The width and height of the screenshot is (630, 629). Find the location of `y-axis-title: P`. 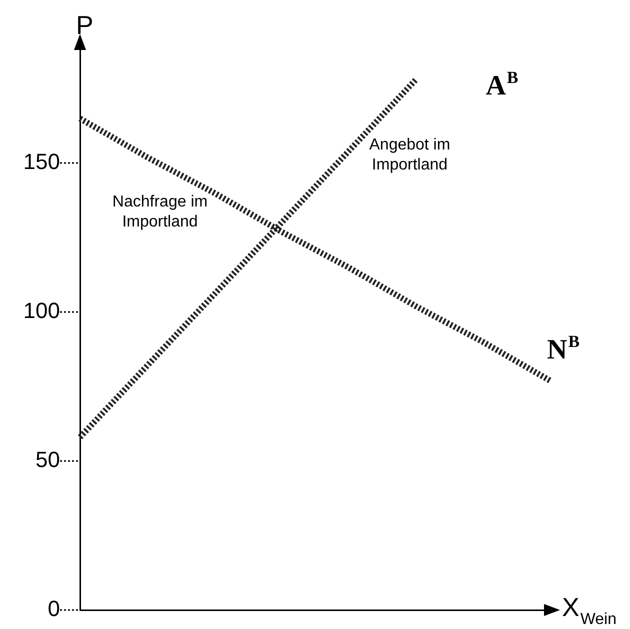

y-axis-title: P is located at coordinates (85, 25).